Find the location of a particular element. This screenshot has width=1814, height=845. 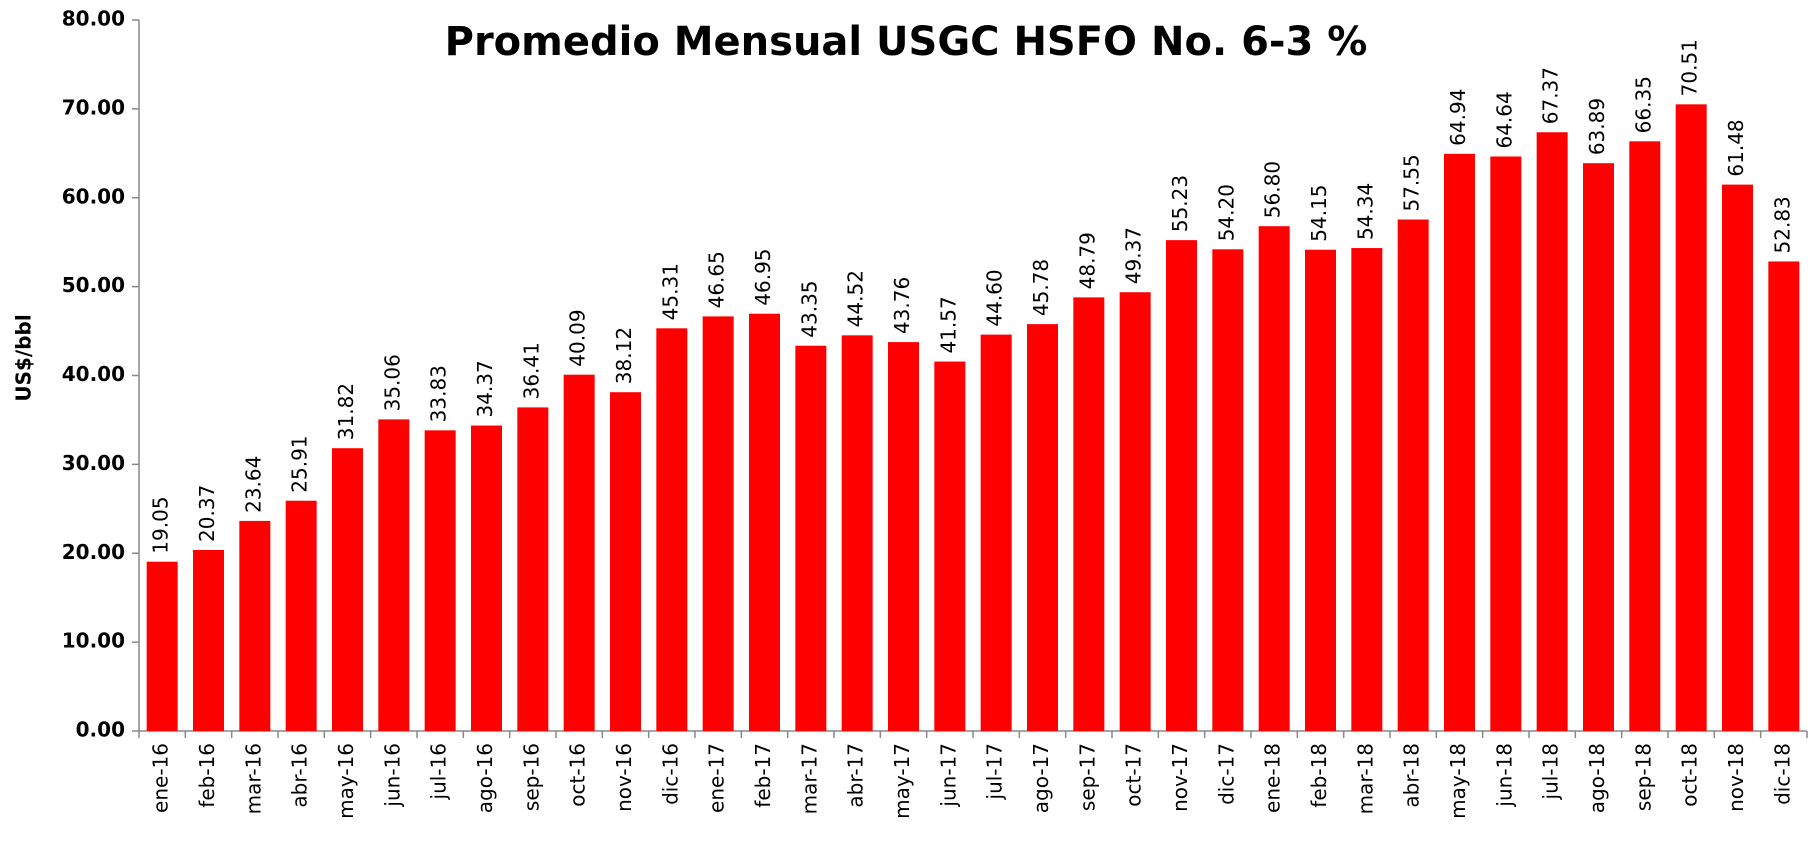

value-label: 52.83 is located at coordinates (1782, 224).